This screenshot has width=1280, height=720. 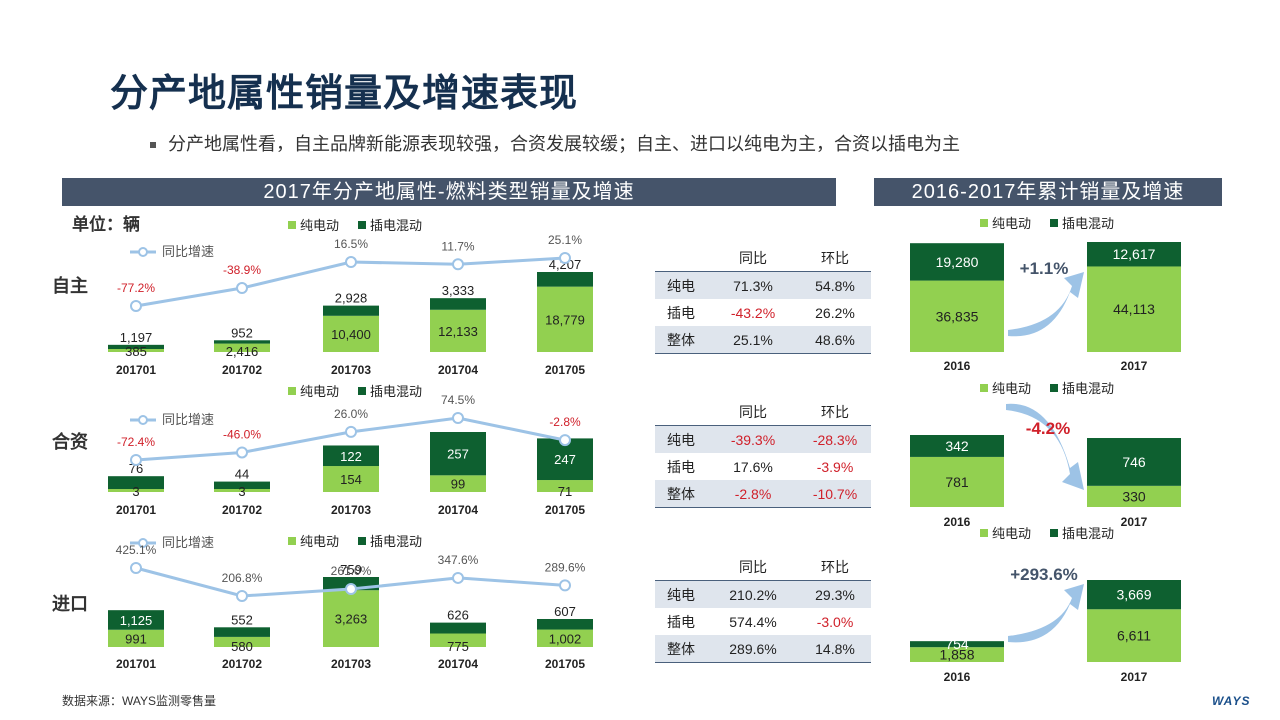 What do you see at coordinates (136, 664) in the screenshot?
I see `category-label: 201701` at bounding box center [136, 664].